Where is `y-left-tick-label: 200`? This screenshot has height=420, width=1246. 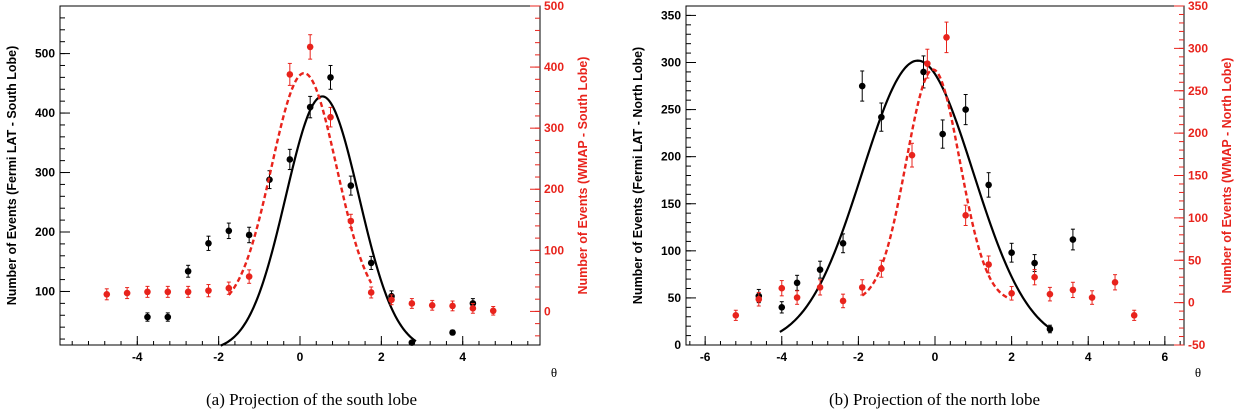 y-left-tick-label: 200 is located at coordinates (45, 232).